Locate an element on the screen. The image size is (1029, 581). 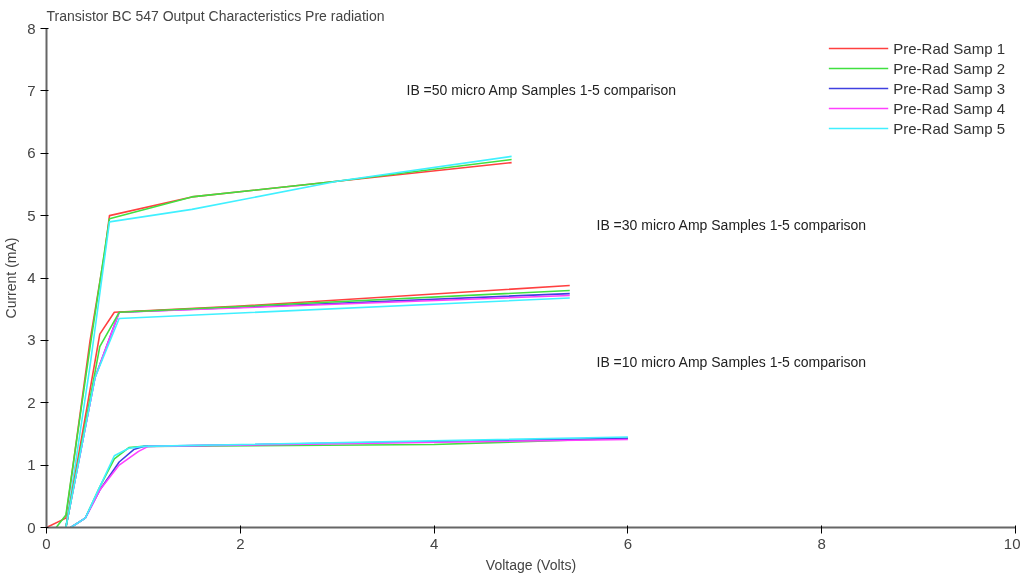
legend-label: Pre-Rad Samp 3 is located at coordinates (949, 88).